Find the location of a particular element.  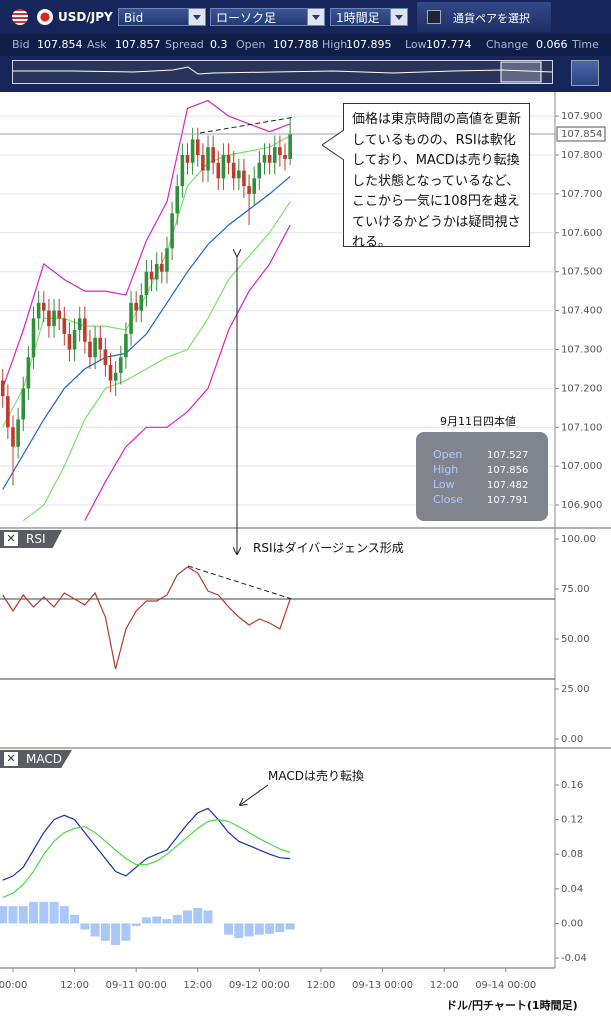

y-tick-label: 100.00 is located at coordinates (578, 539).